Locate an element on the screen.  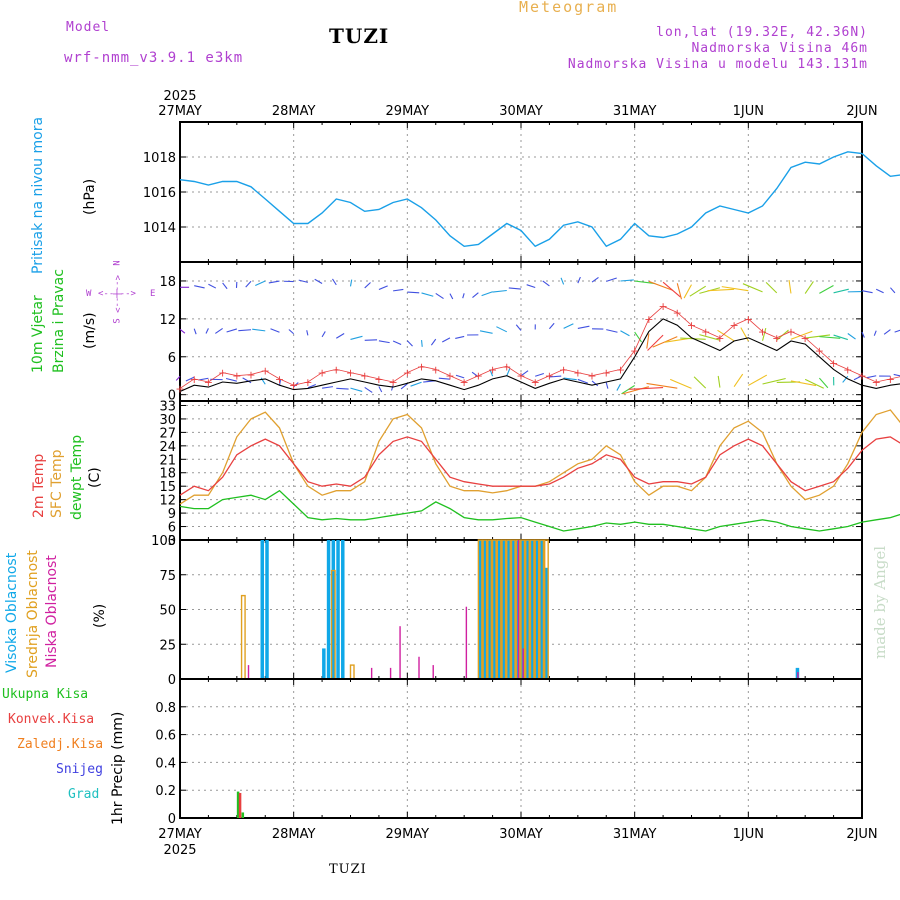
gust-marker-12: + is located at coordinates (350, 373).